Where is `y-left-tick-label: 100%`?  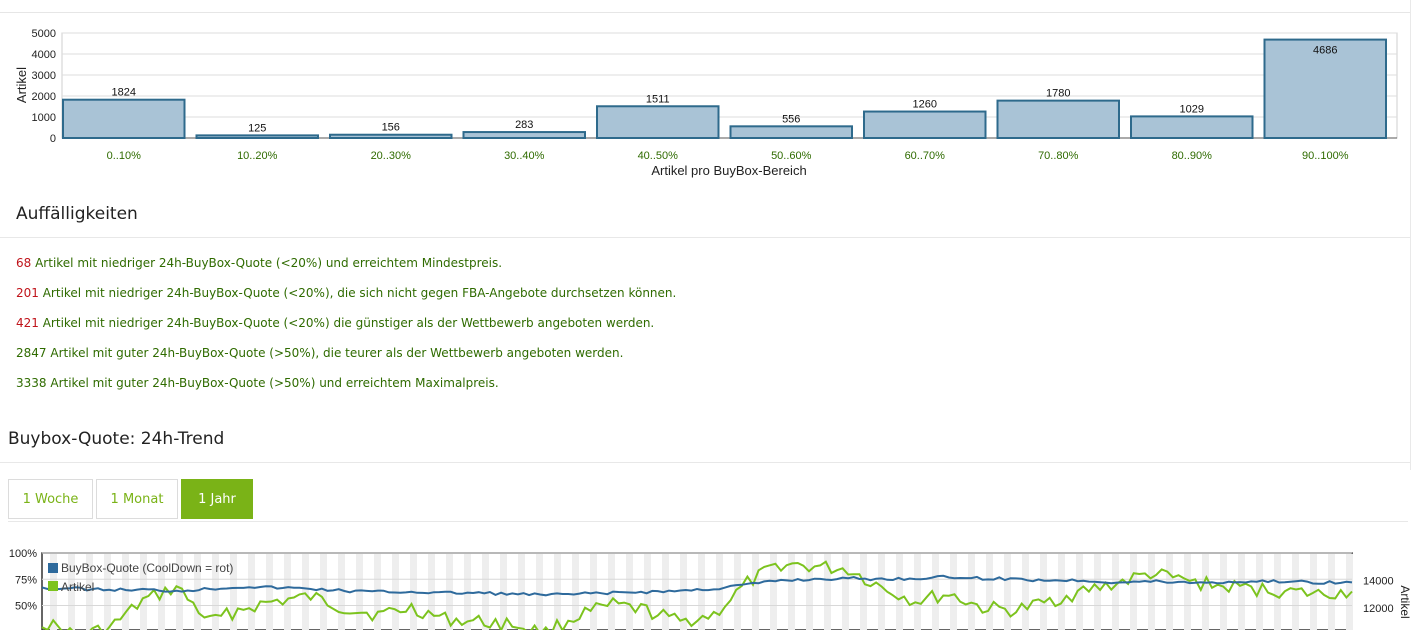 y-left-tick-label: 100% is located at coordinates (23, 554).